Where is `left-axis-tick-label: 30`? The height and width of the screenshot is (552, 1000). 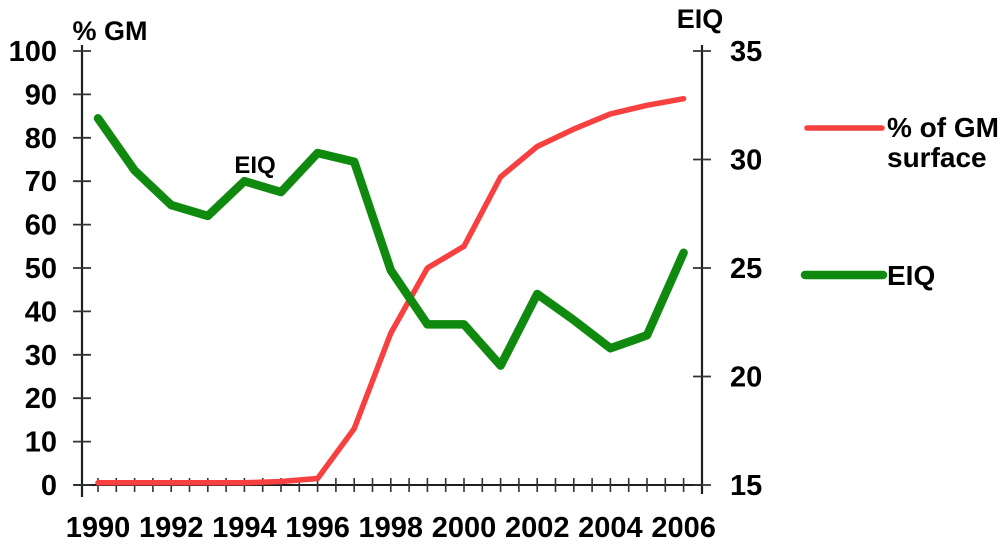 left-axis-tick-label: 30 is located at coordinates (41, 356).